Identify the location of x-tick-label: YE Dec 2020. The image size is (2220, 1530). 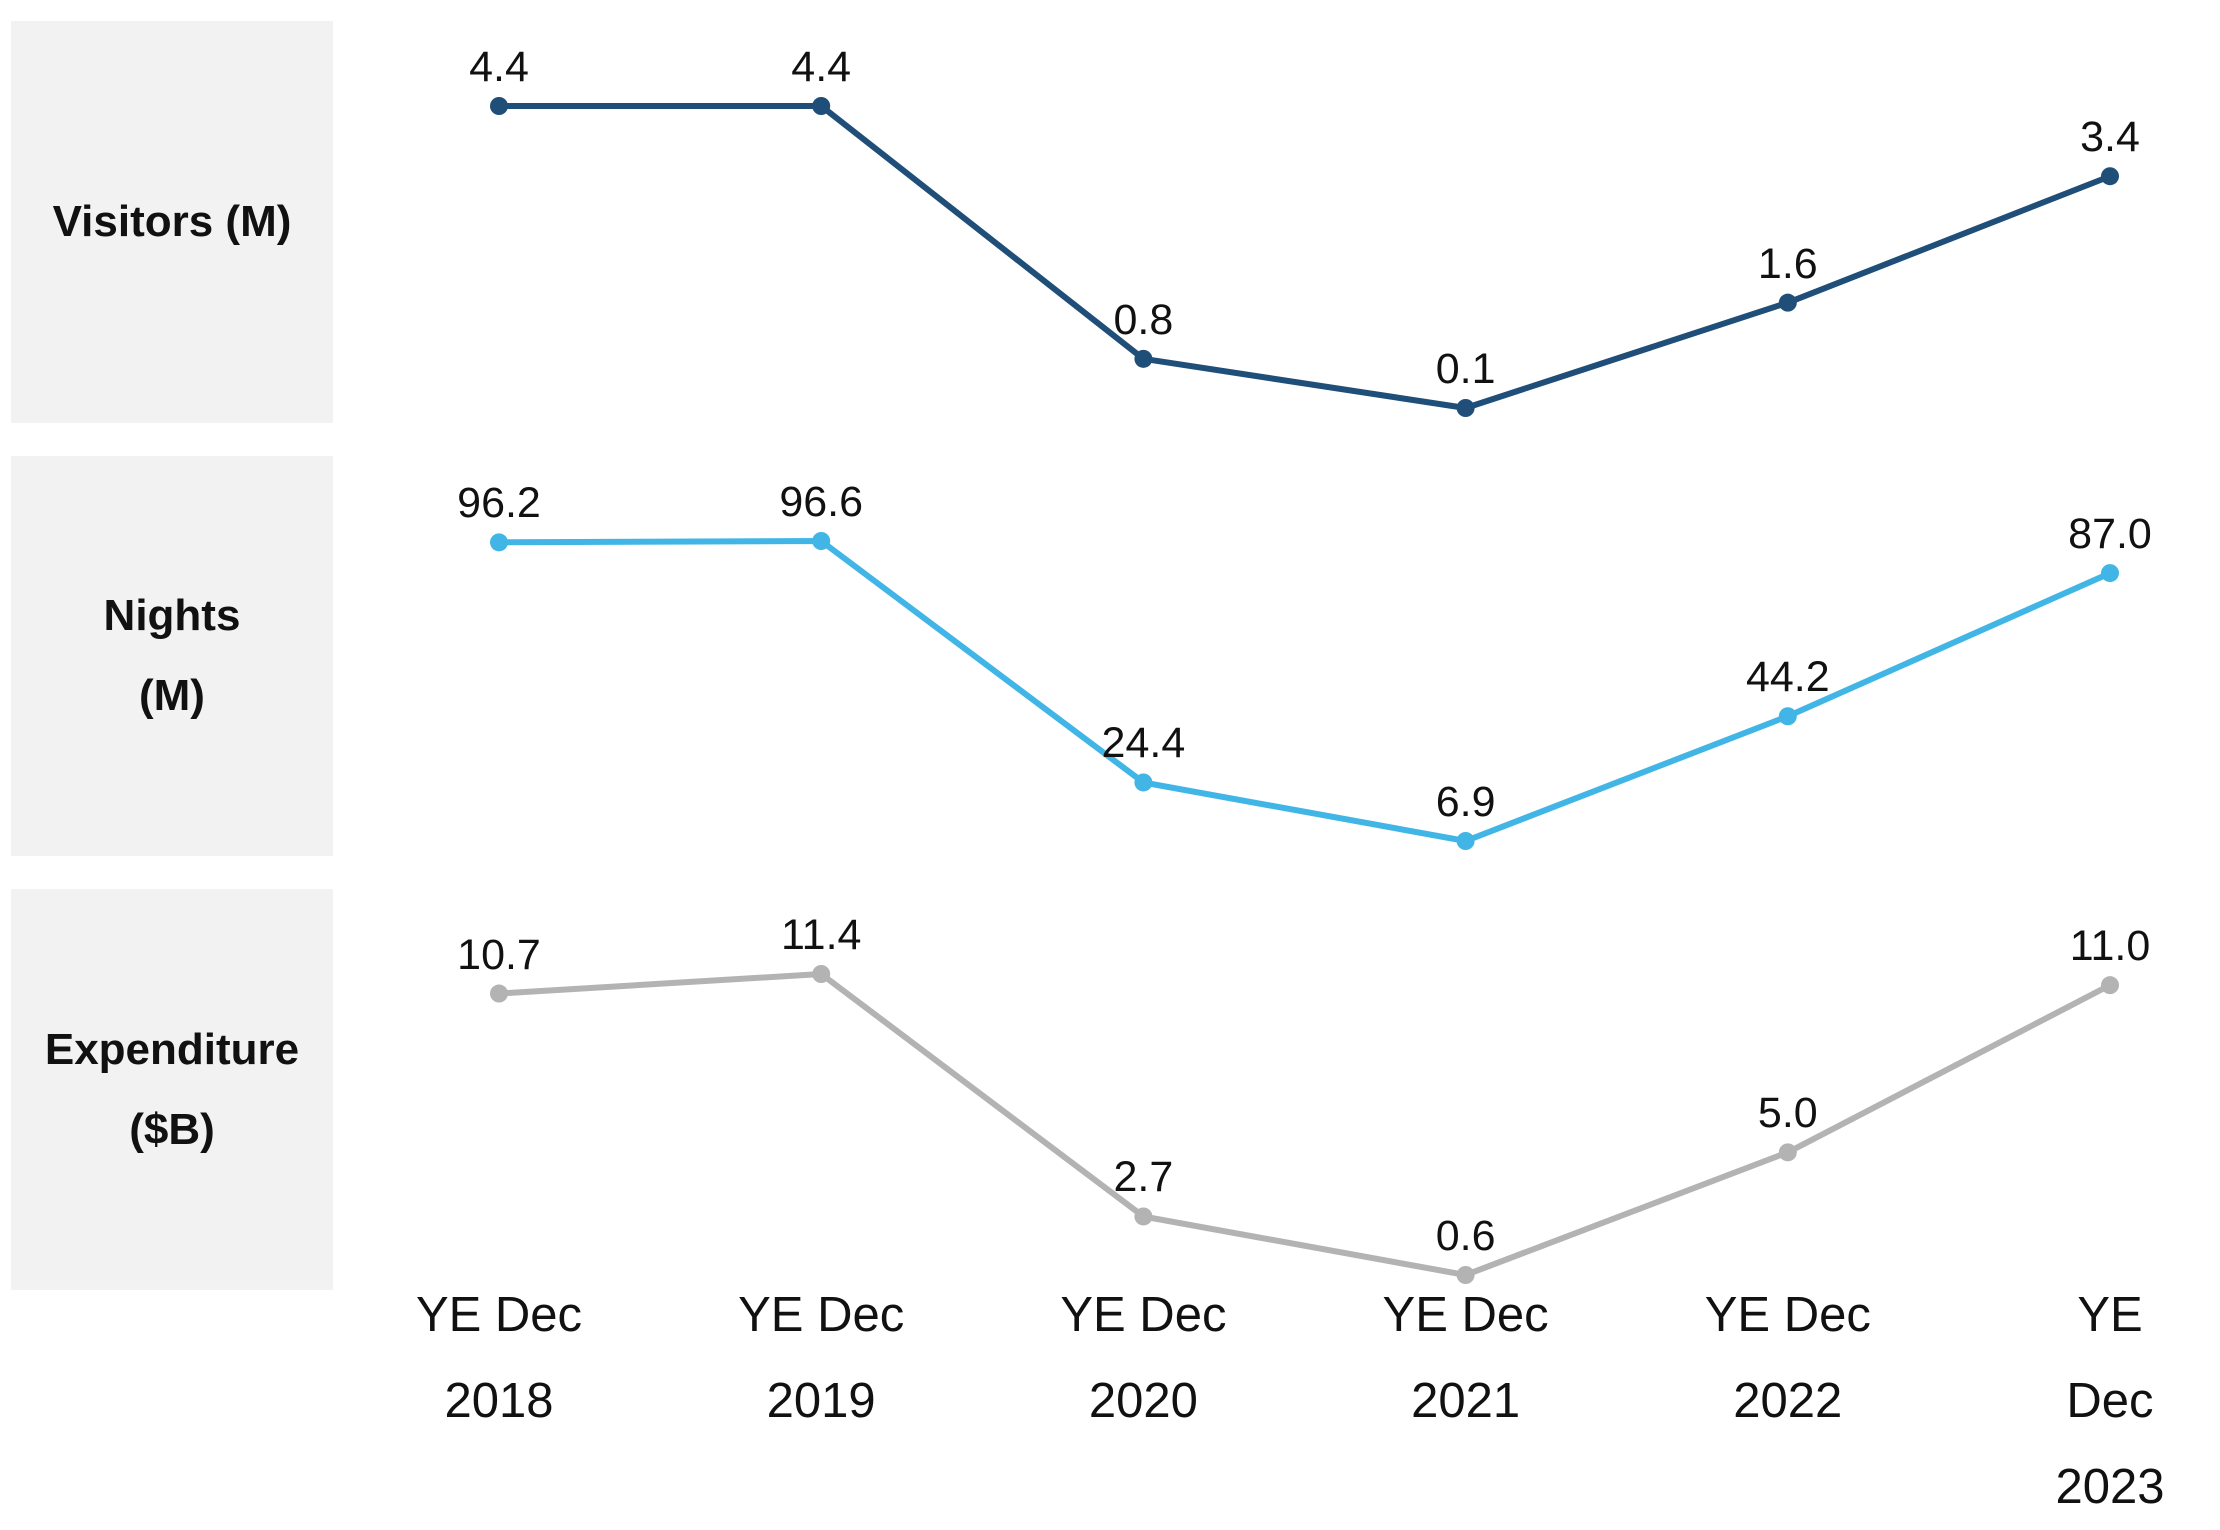
(1143, 1358).